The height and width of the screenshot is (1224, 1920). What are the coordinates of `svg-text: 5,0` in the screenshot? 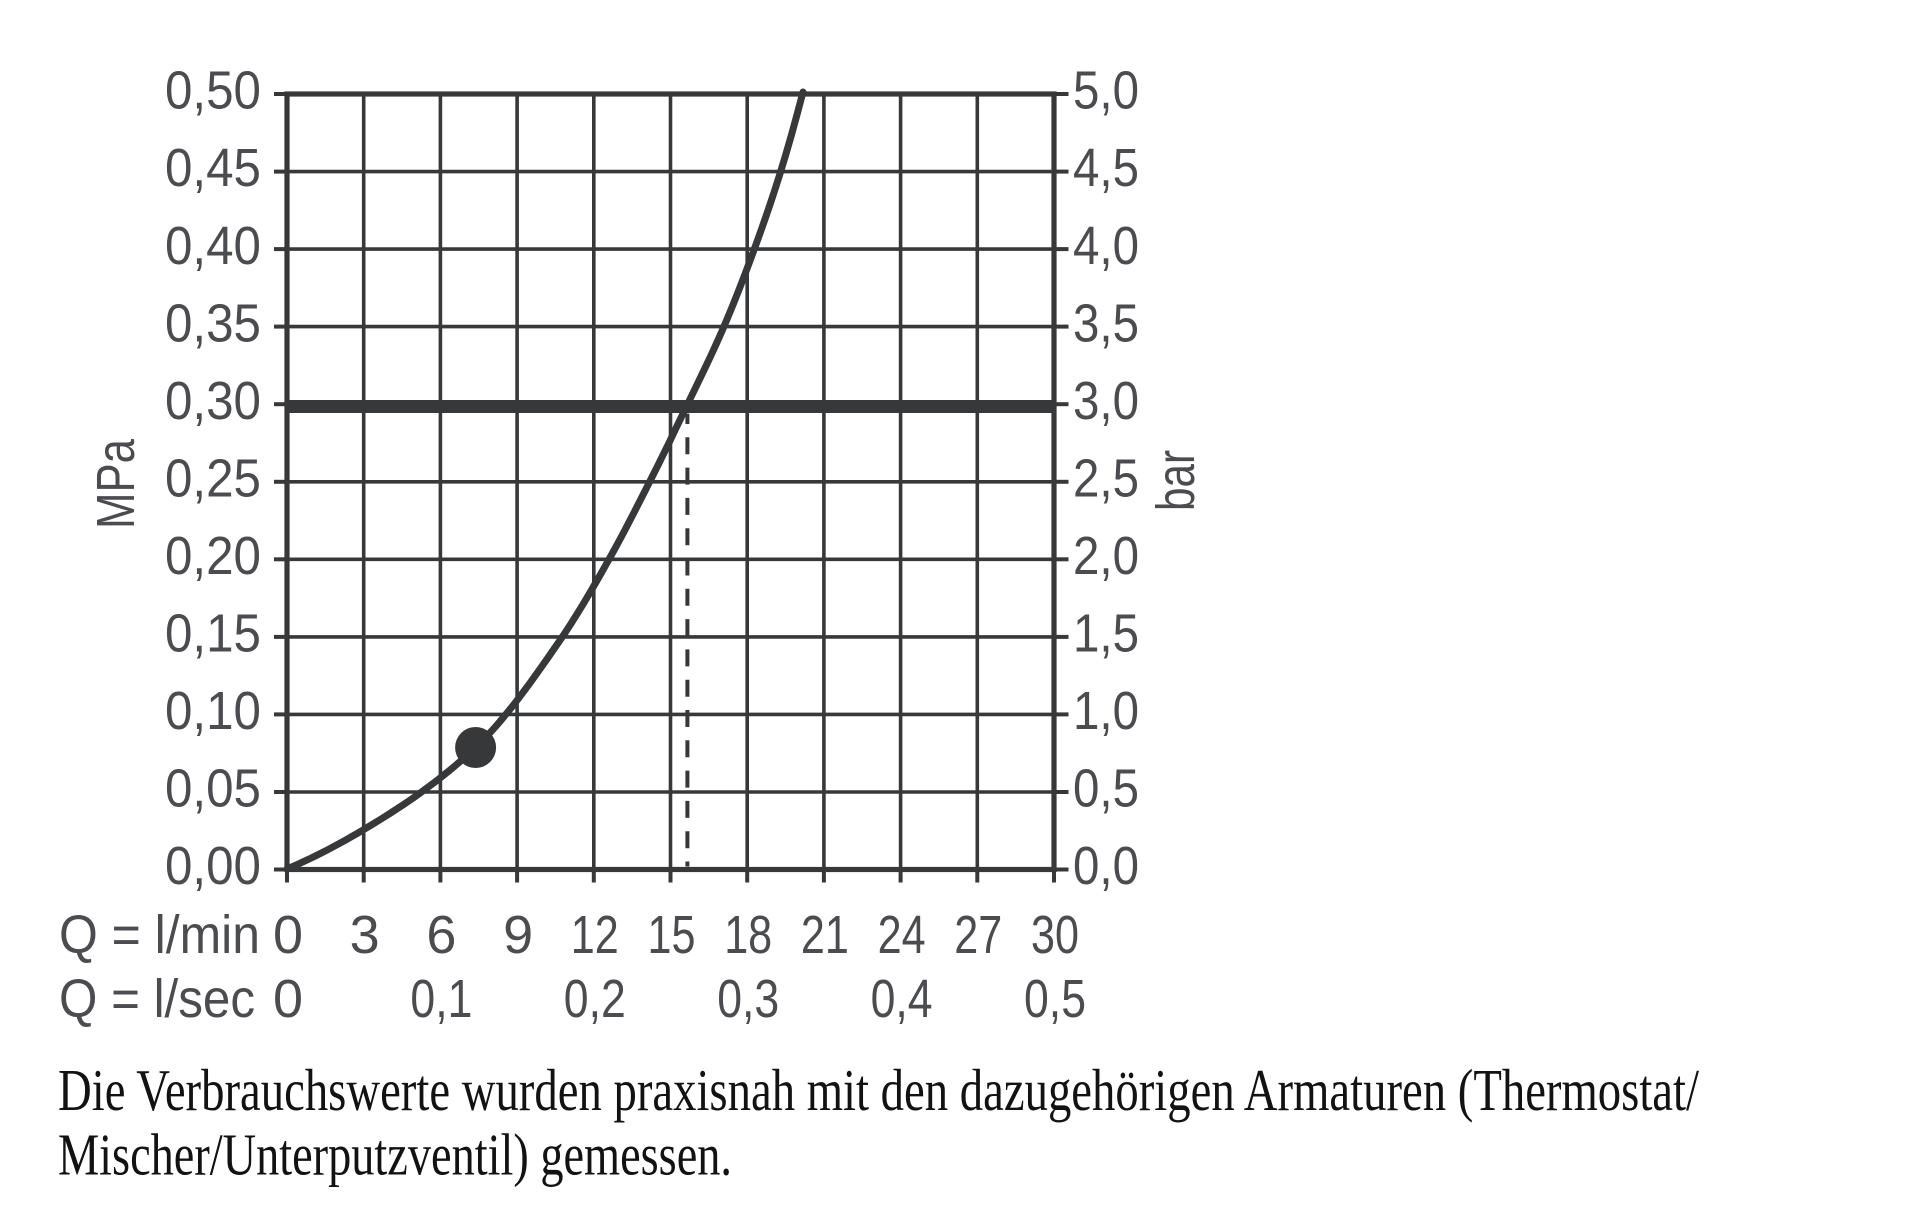 It's located at (1106, 91).